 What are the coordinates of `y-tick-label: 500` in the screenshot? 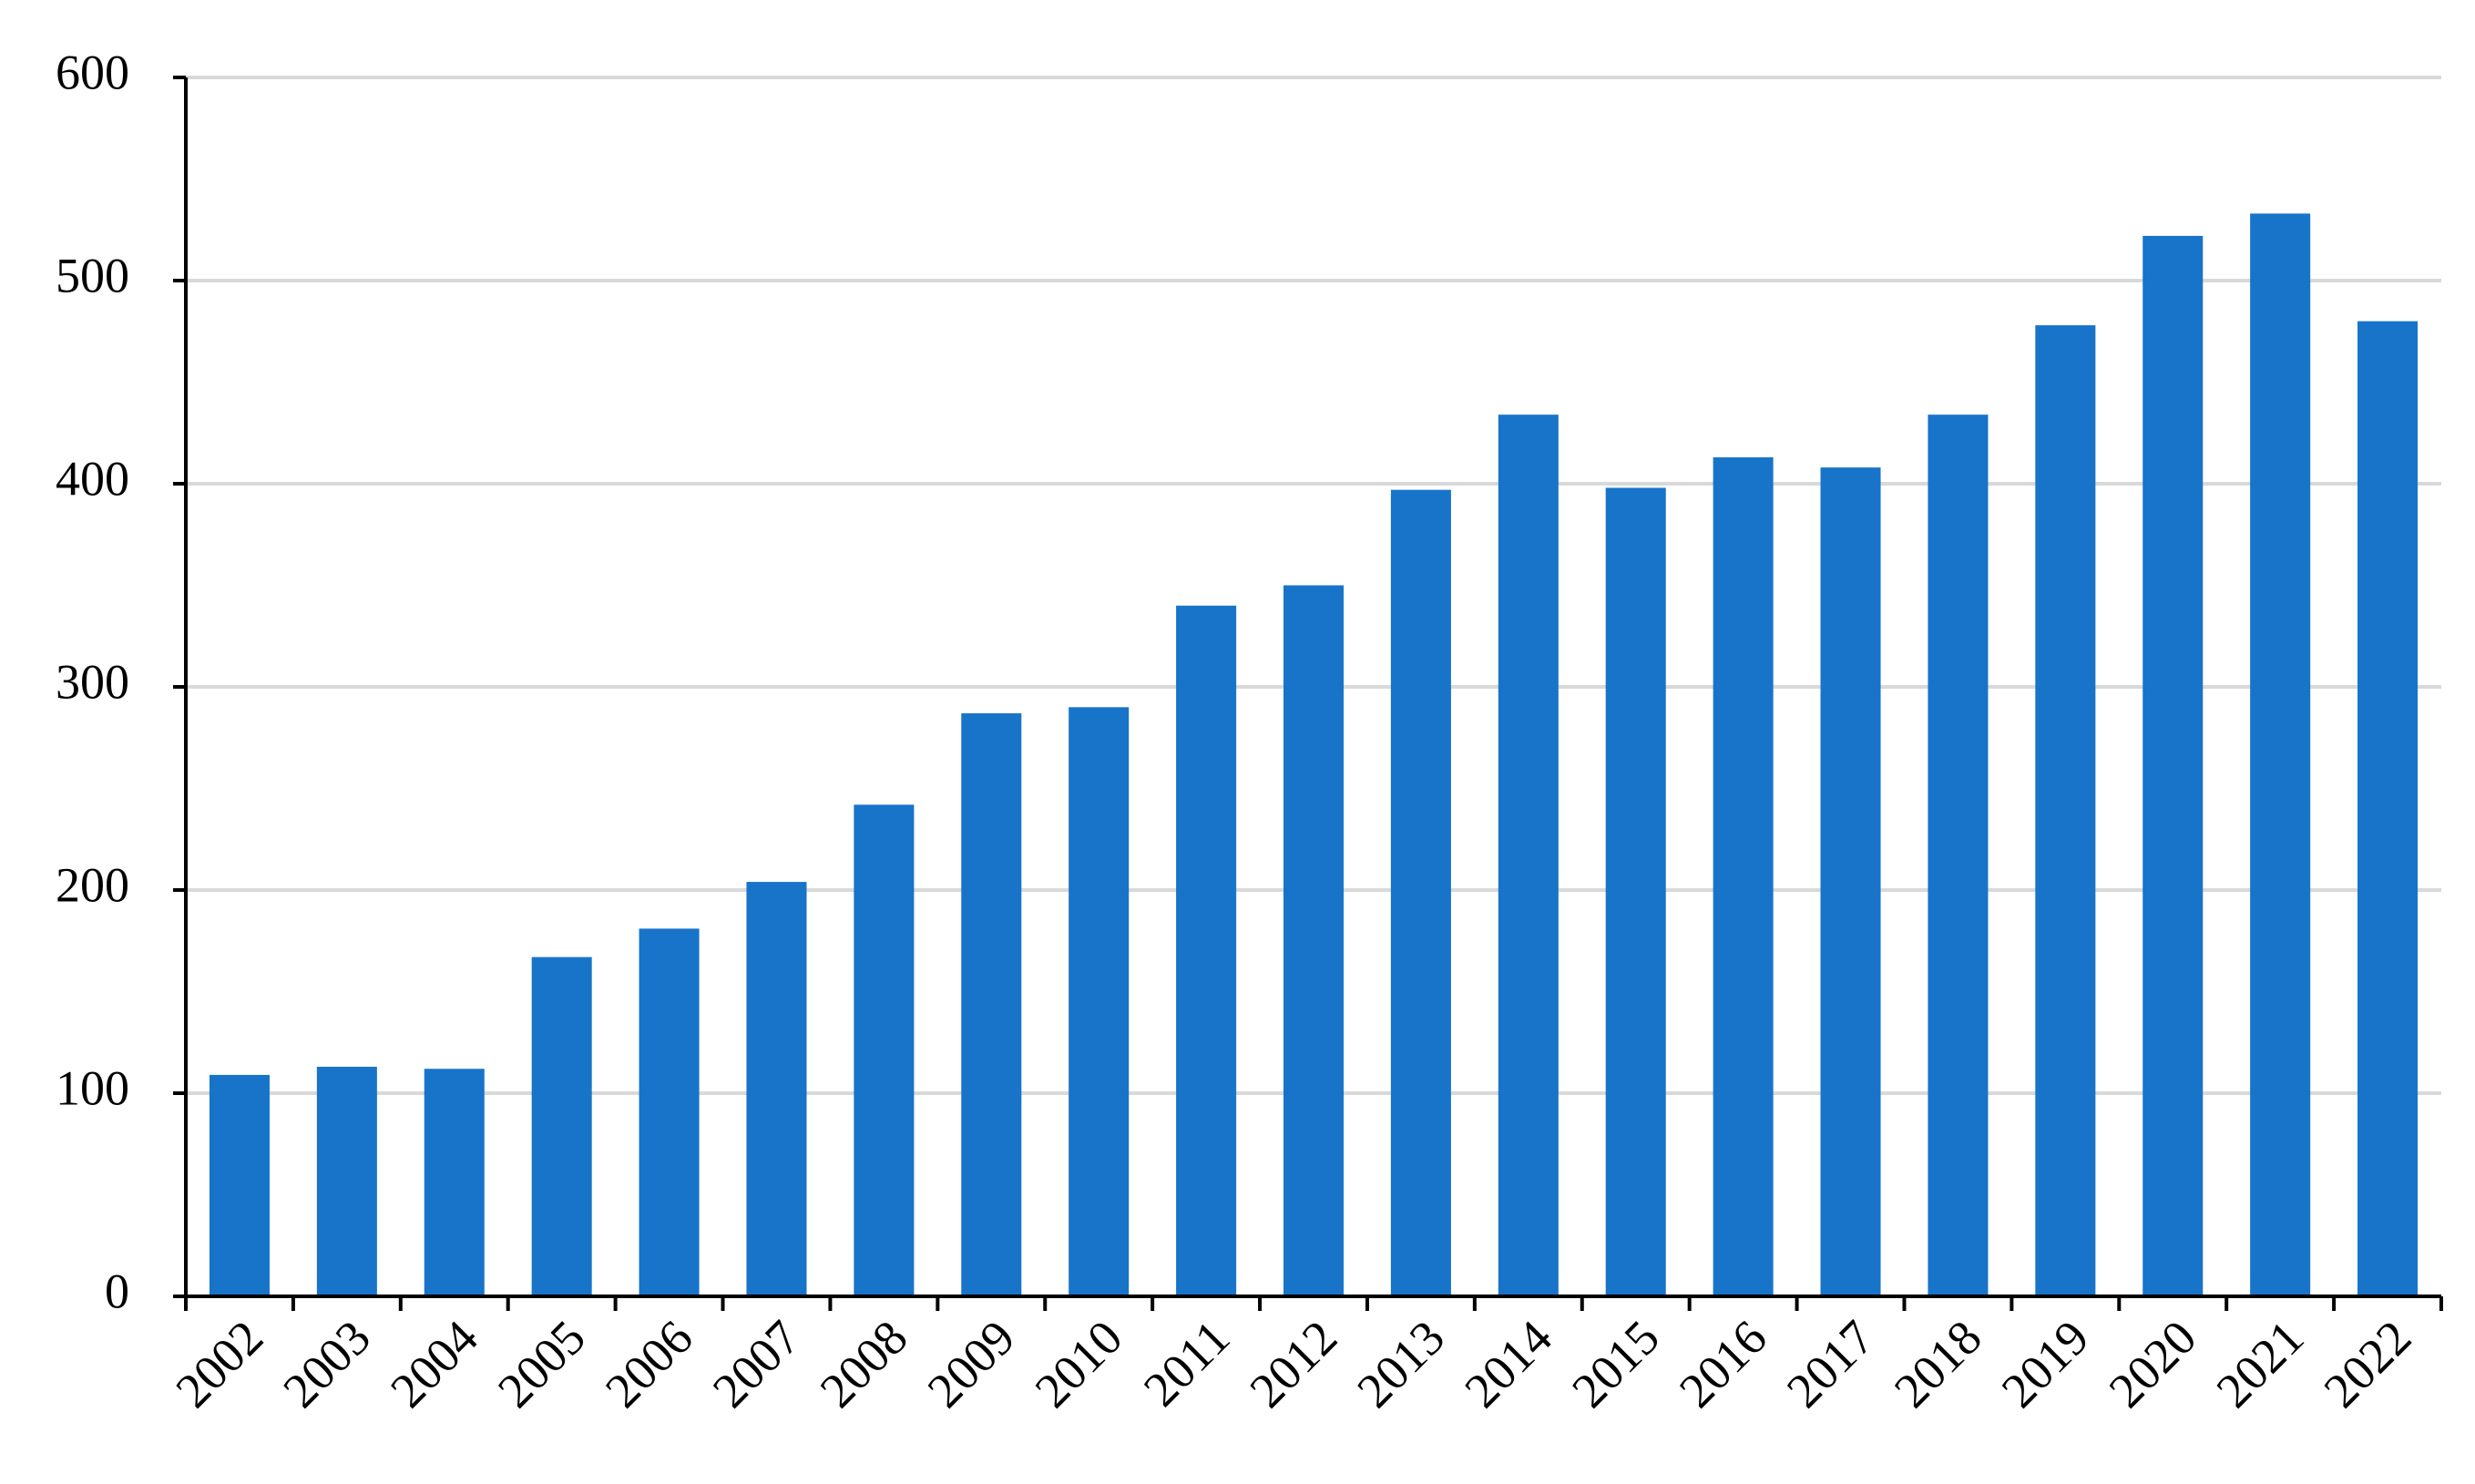 It's located at (92, 275).